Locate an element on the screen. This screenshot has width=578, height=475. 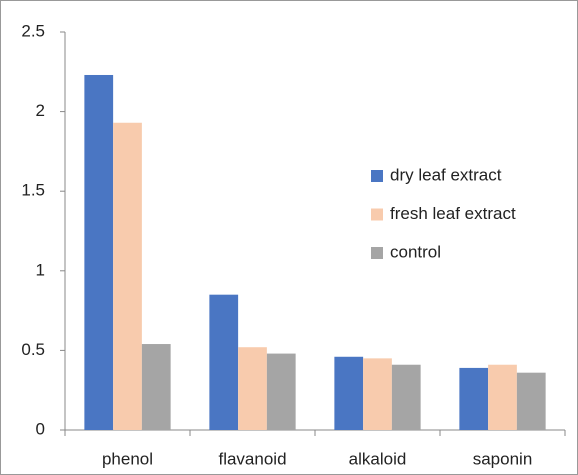
y-tick-label: 2 is located at coordinates (40, 110).